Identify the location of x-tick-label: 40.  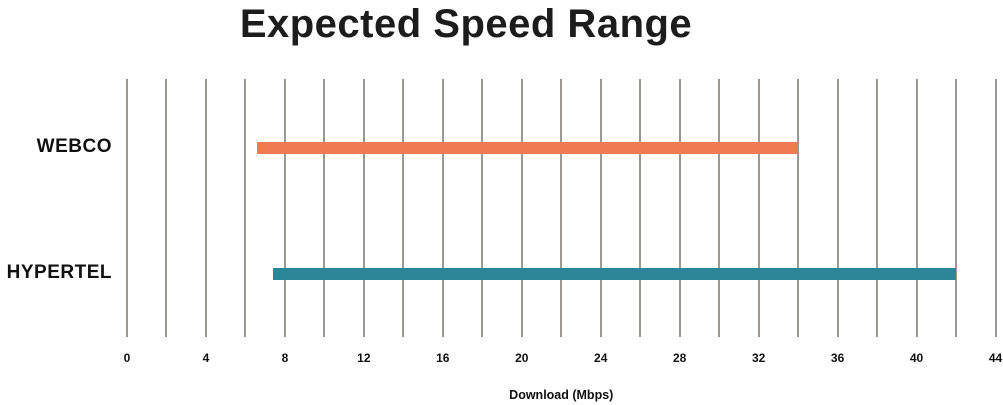
(916, 358).